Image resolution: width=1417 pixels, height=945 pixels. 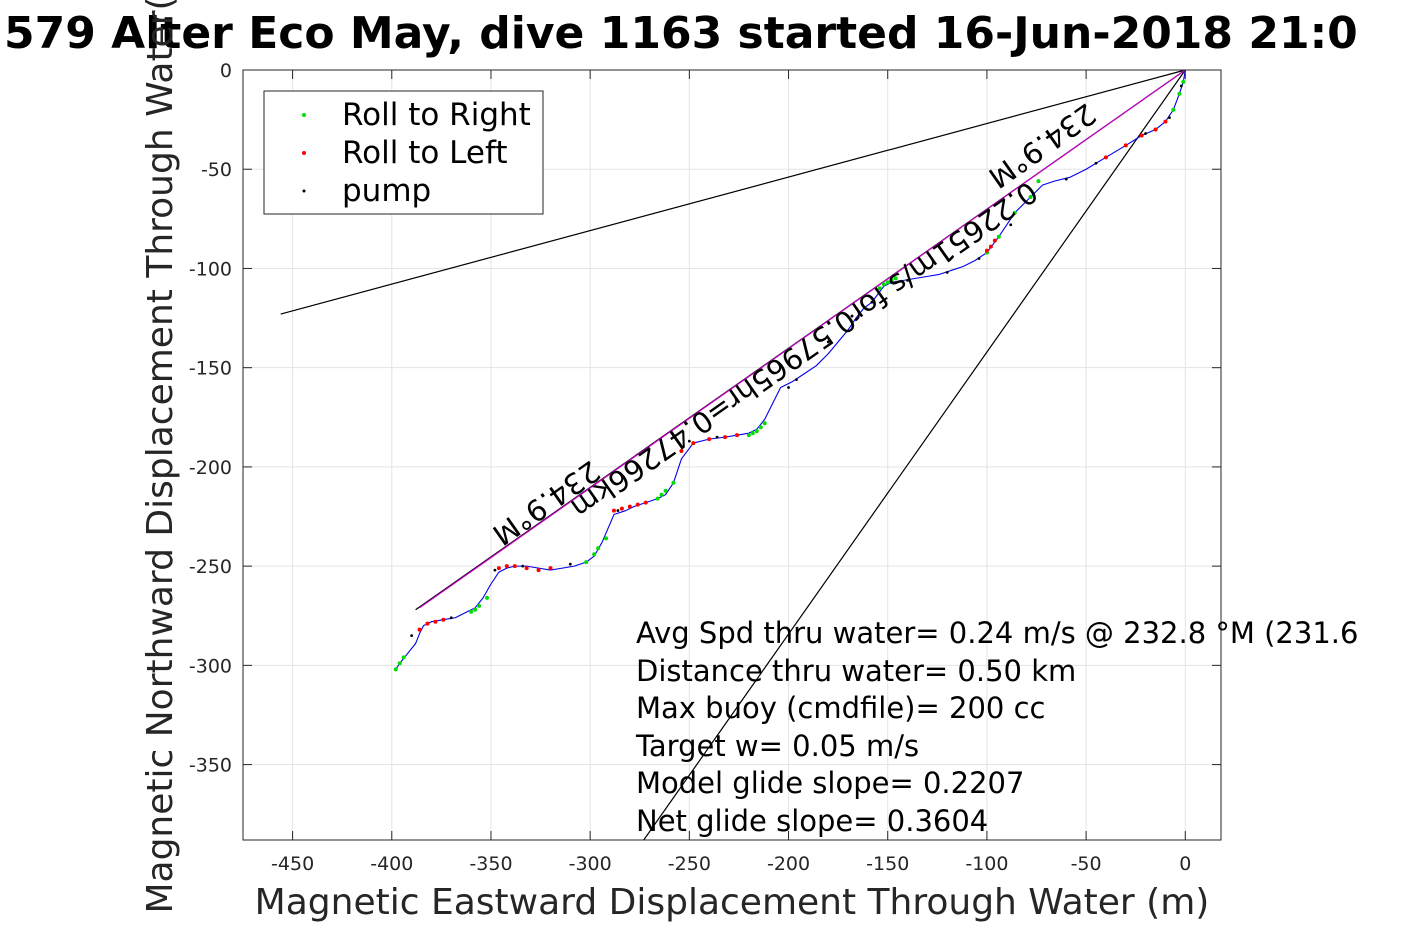 I want to click on stat-target-w: Target w= 0.05 m/s, so click(x=777, y=746).